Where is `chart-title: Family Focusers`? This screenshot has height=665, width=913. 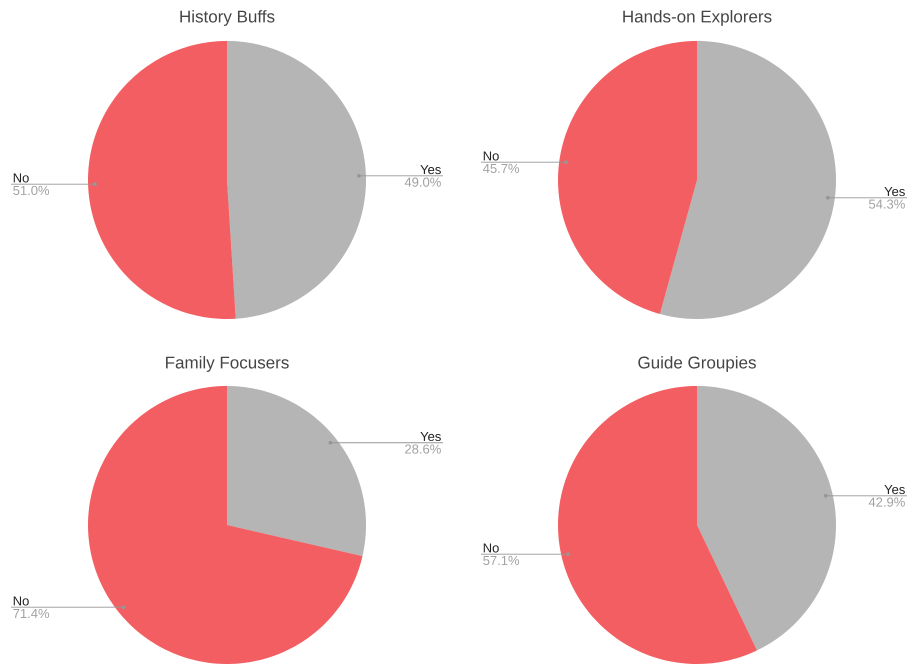 chart-title: Family Focusers is located at coordinates (227, 364).